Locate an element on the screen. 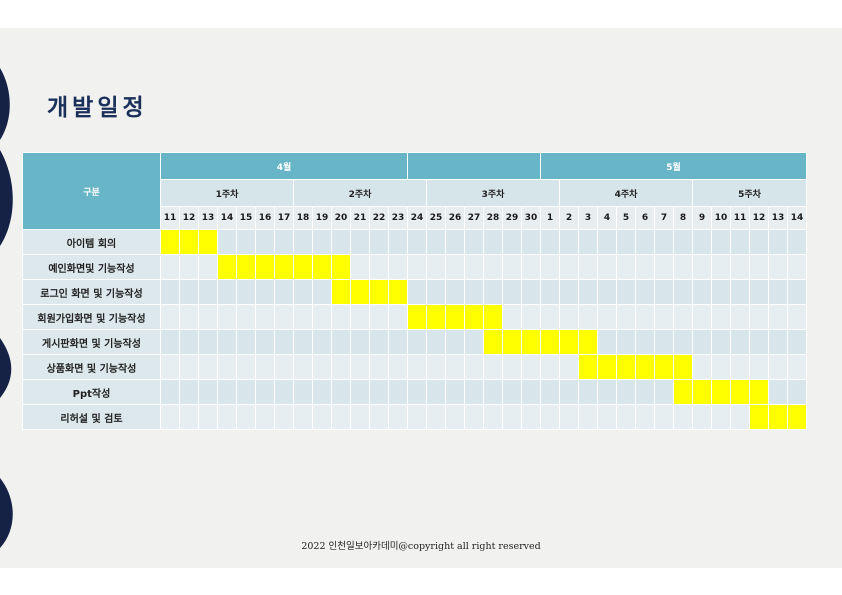  month-header: 5월 is located at coordinates (673, 166).